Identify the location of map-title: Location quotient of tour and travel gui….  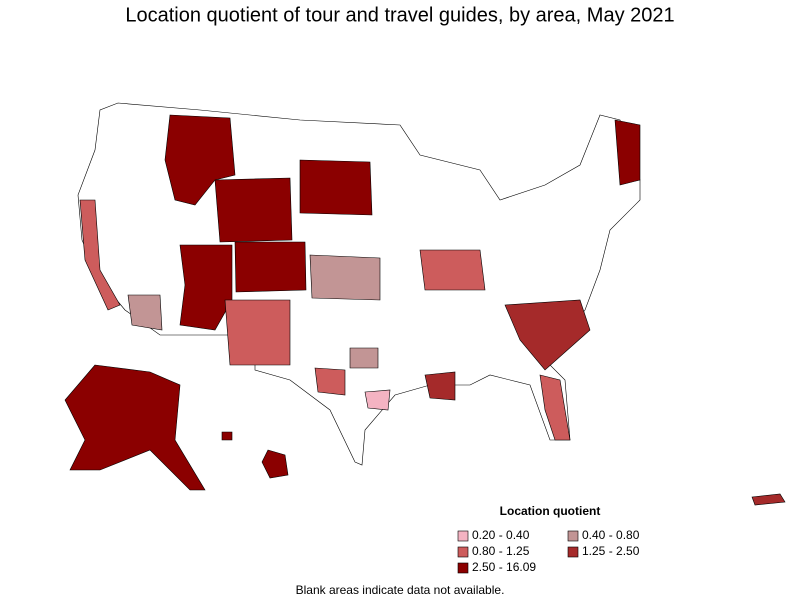
(399, 15).